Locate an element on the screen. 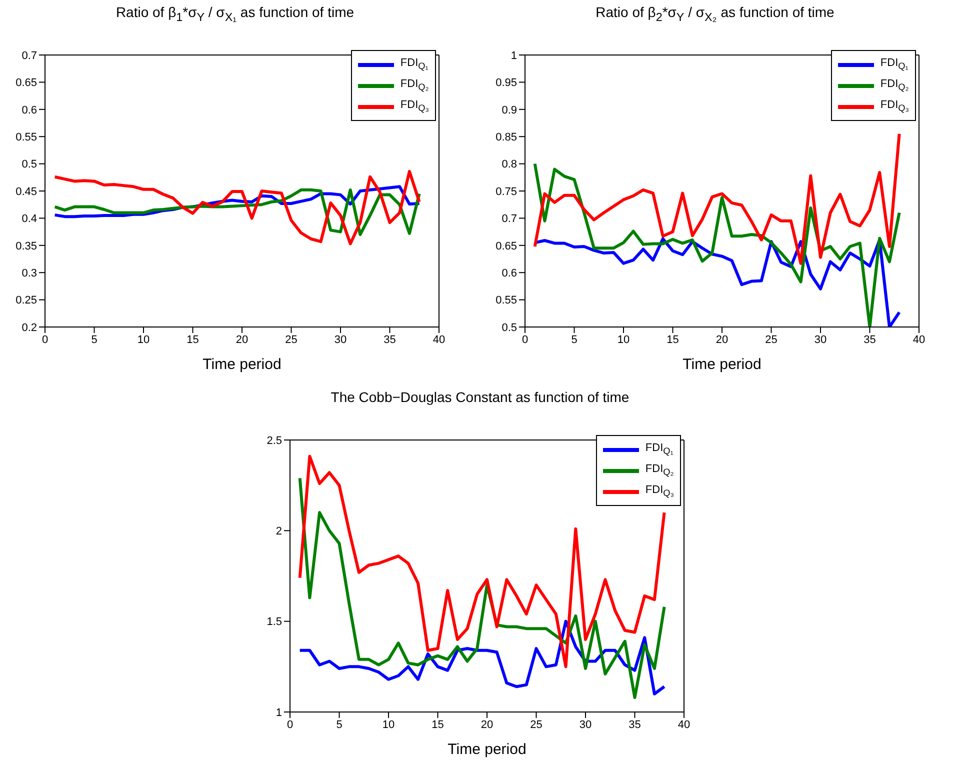 The image size is (953, 762). y-tick-label: 0.9 is located at coordinates (509, 110).